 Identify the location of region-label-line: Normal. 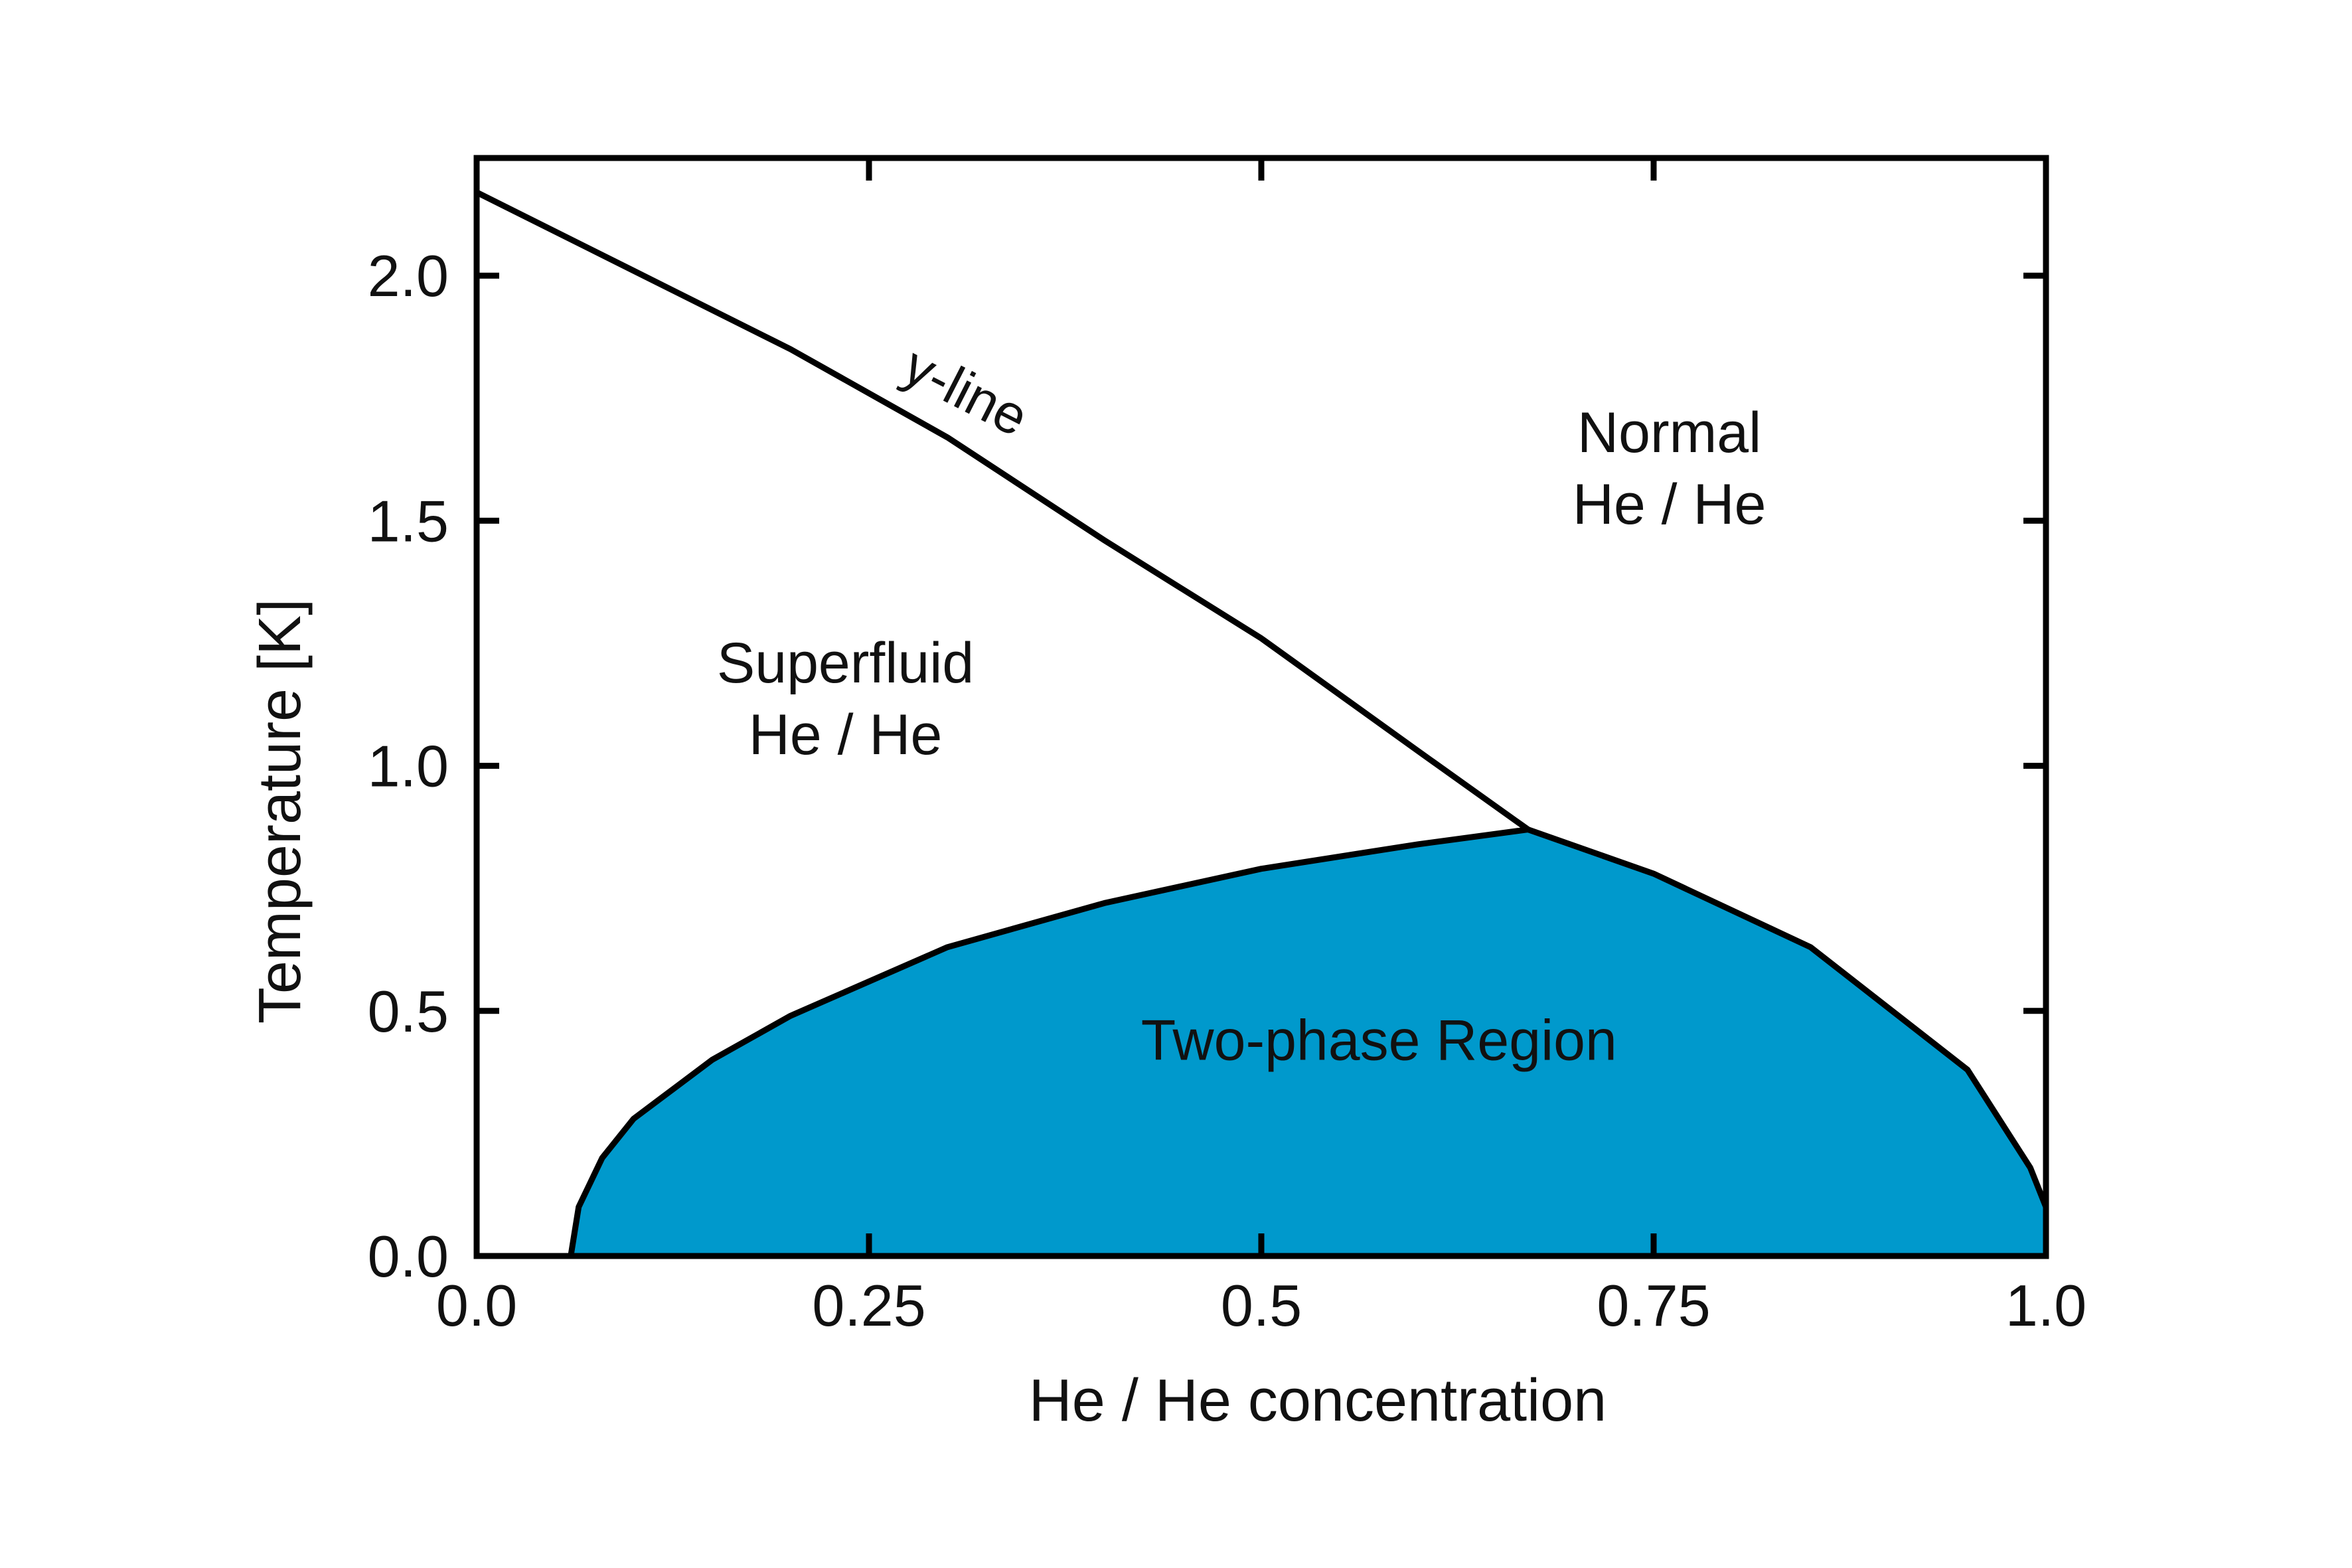
(1669, 433).